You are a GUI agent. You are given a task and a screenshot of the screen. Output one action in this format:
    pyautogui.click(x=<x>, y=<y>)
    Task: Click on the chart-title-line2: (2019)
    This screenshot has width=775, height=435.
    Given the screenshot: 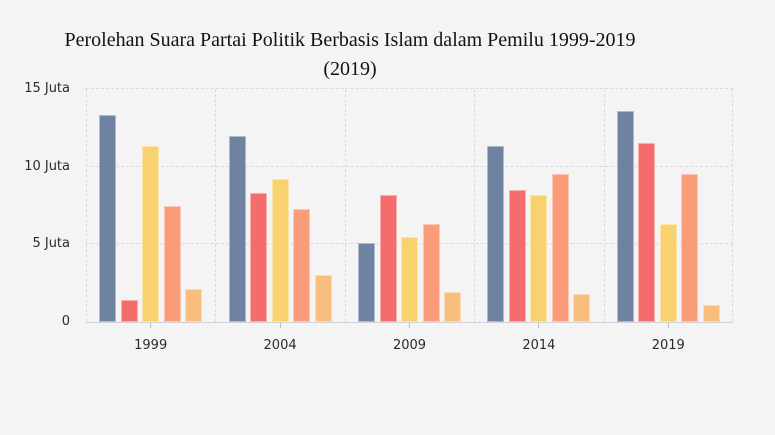 What is the action you would take?
    pyautogui.click(x=350, y=69)
    